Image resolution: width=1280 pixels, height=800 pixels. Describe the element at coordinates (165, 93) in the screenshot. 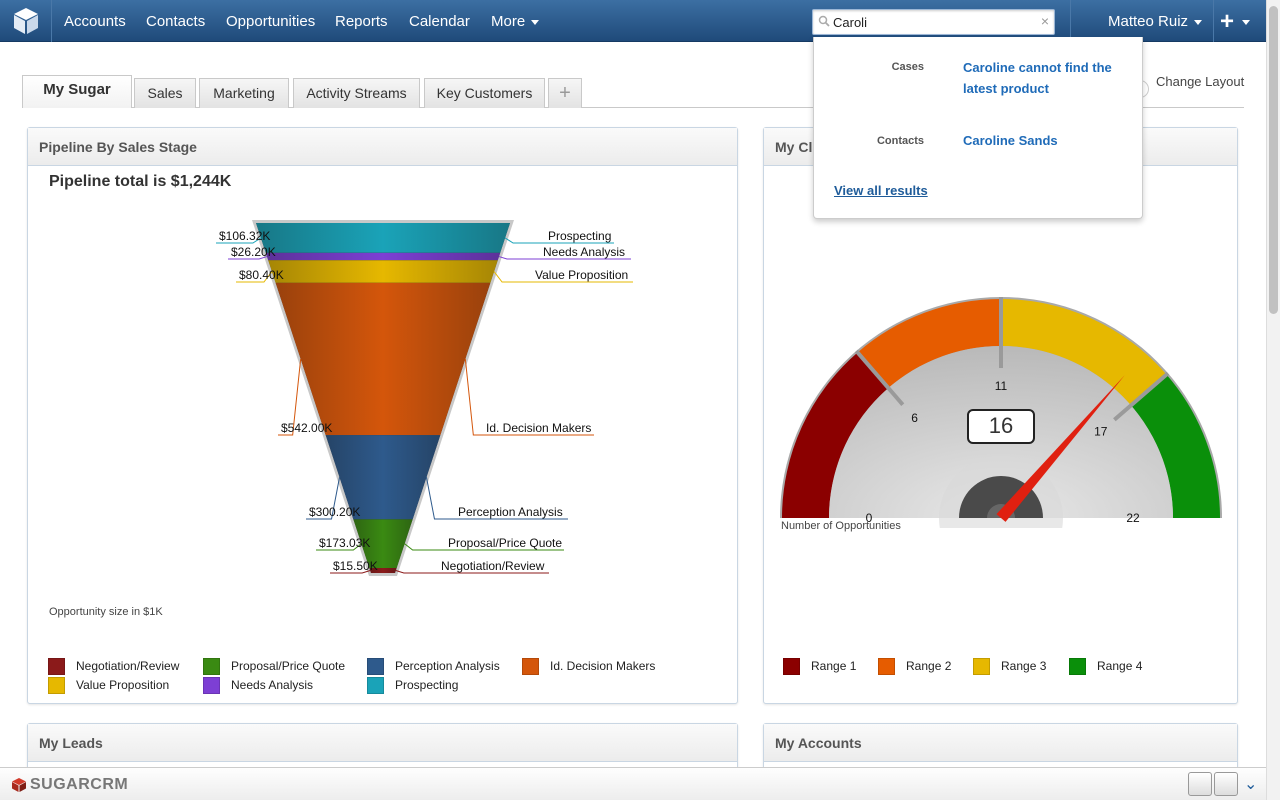

I see `tab-sales: Sales` at that location.